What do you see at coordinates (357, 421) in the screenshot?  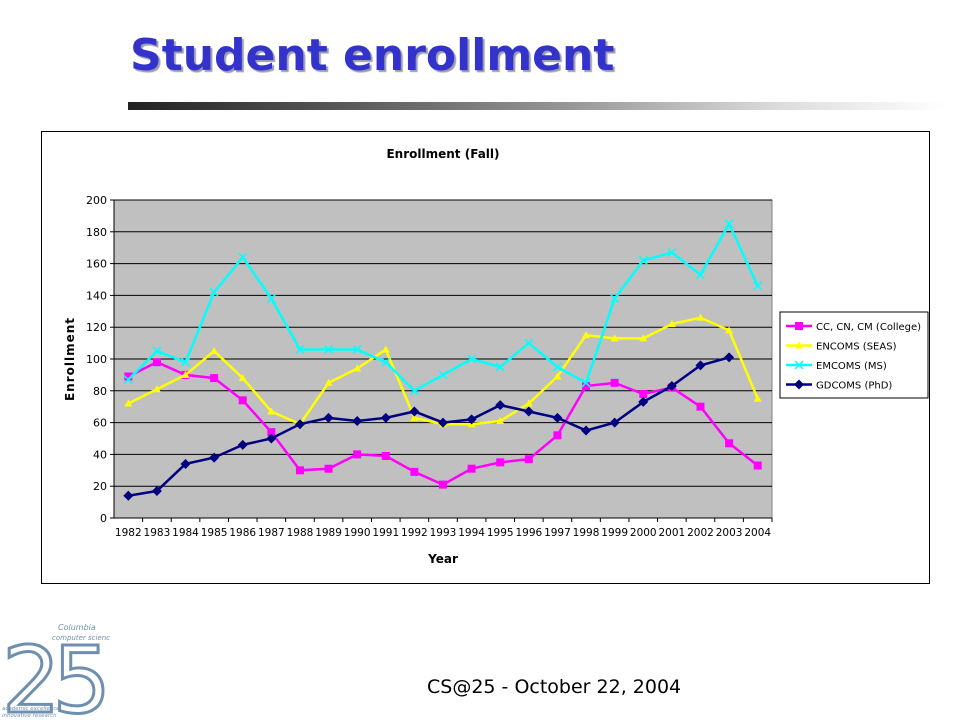 I see `data-point-3-1990` at bounding box center [357, 421].